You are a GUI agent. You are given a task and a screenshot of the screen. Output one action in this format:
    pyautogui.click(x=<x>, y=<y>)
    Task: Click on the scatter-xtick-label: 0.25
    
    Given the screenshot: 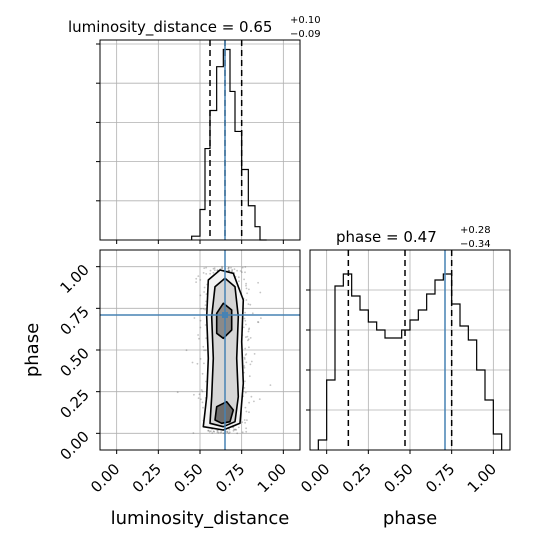 What is the action you would take?
    pyautogui.click(x=147, y=478)
    